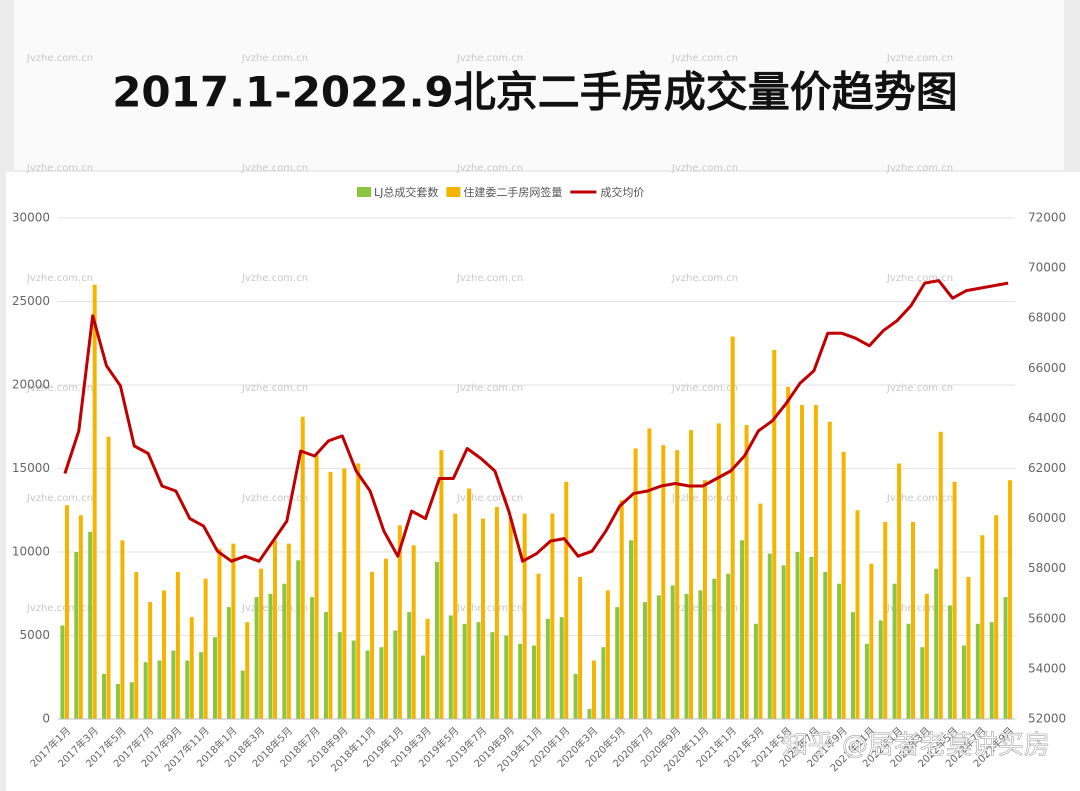 The width and height of the screenshot is (1080, 791). What do you see at coordinates (1047, 268) in the screenshot?
I see `y2-tick-label: 70000` at bounding box center [1047, 268].